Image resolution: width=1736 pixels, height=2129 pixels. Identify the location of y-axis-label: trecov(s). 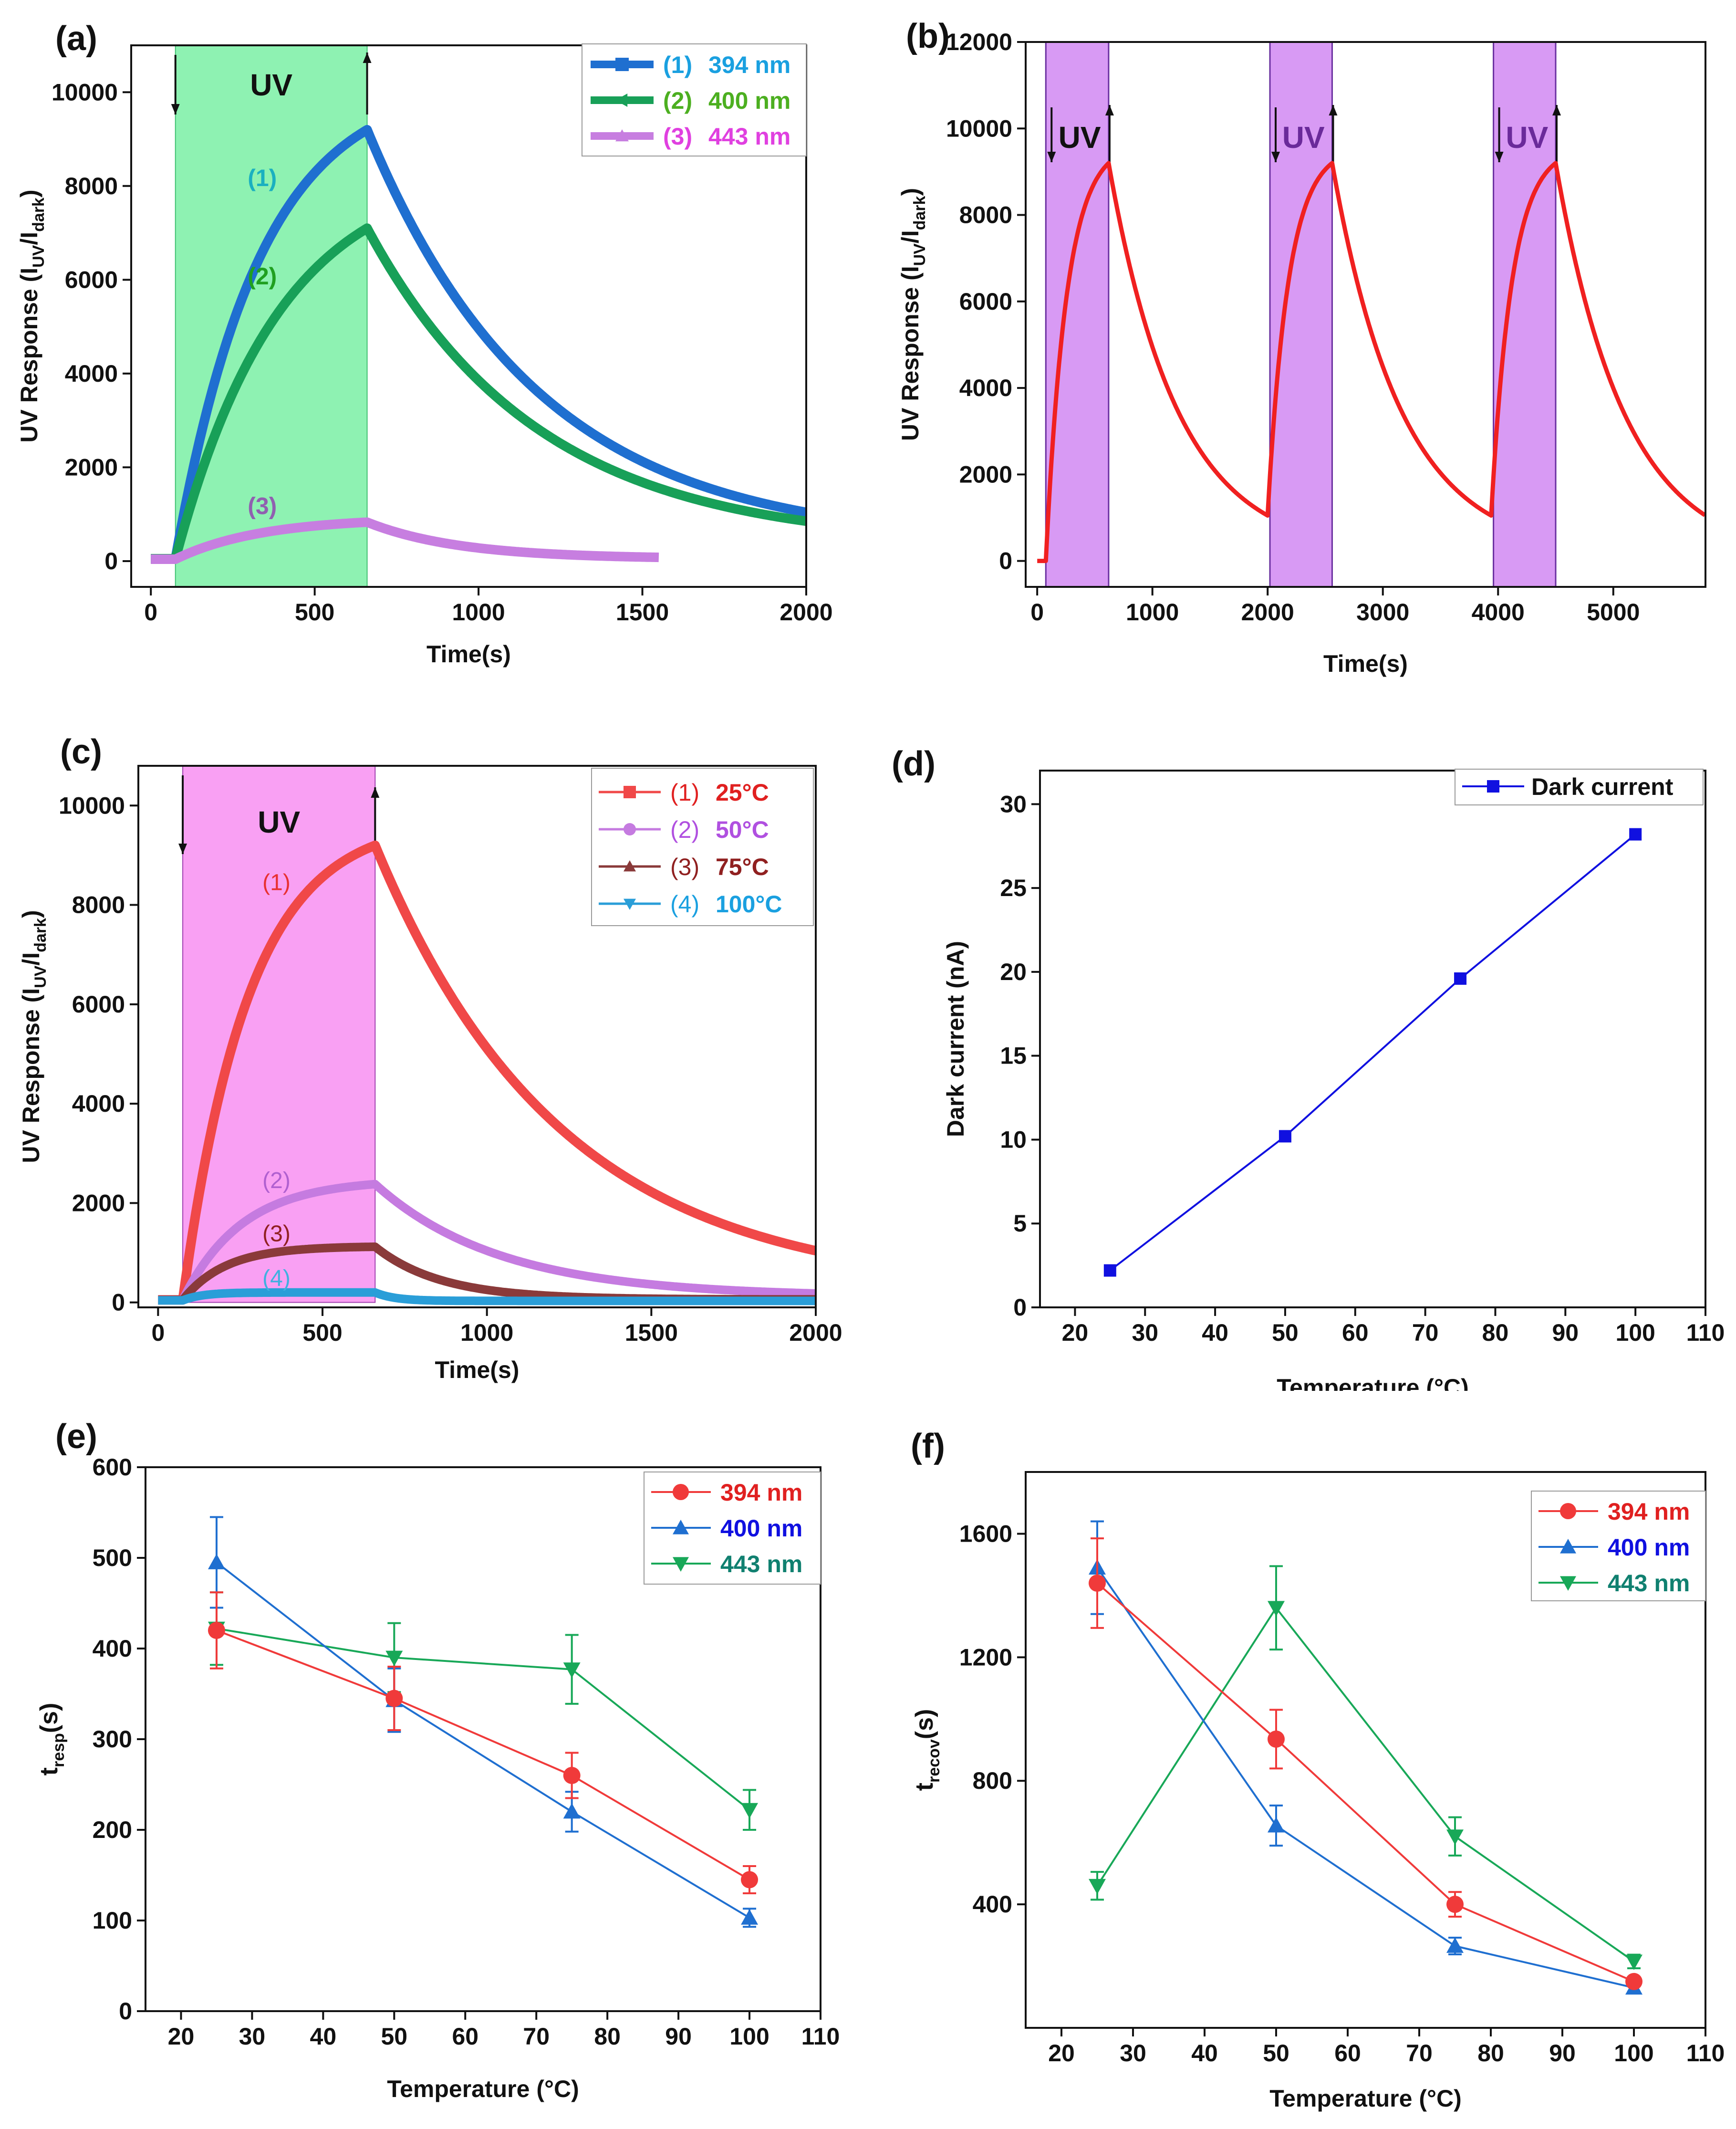
(927, 1750).